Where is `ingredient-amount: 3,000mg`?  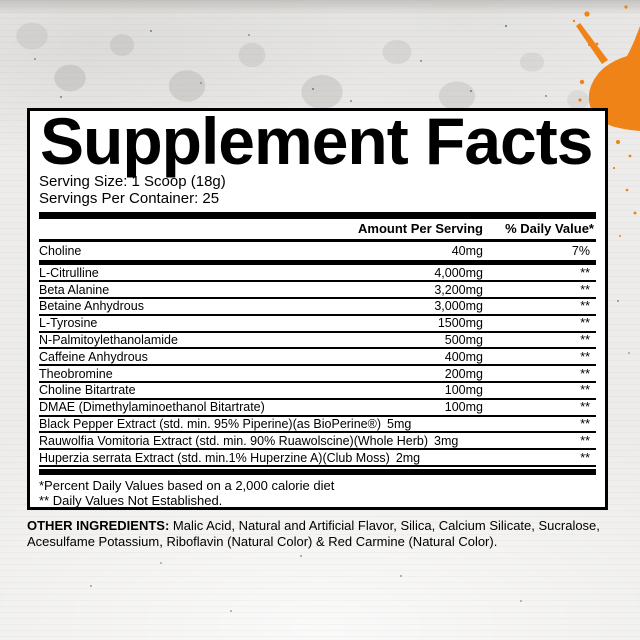
ingredient-amount: 3,000mg is located at coordinates (458, 306).